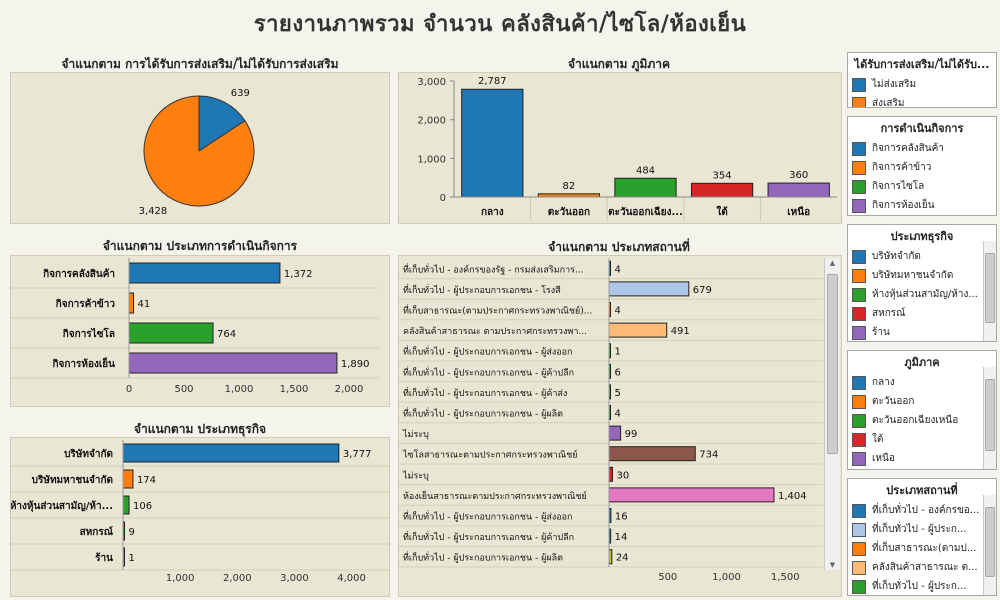 The image size is (1000, 600). I want to click on legend-item: บริษัทจำกัด, so click(922, 256).